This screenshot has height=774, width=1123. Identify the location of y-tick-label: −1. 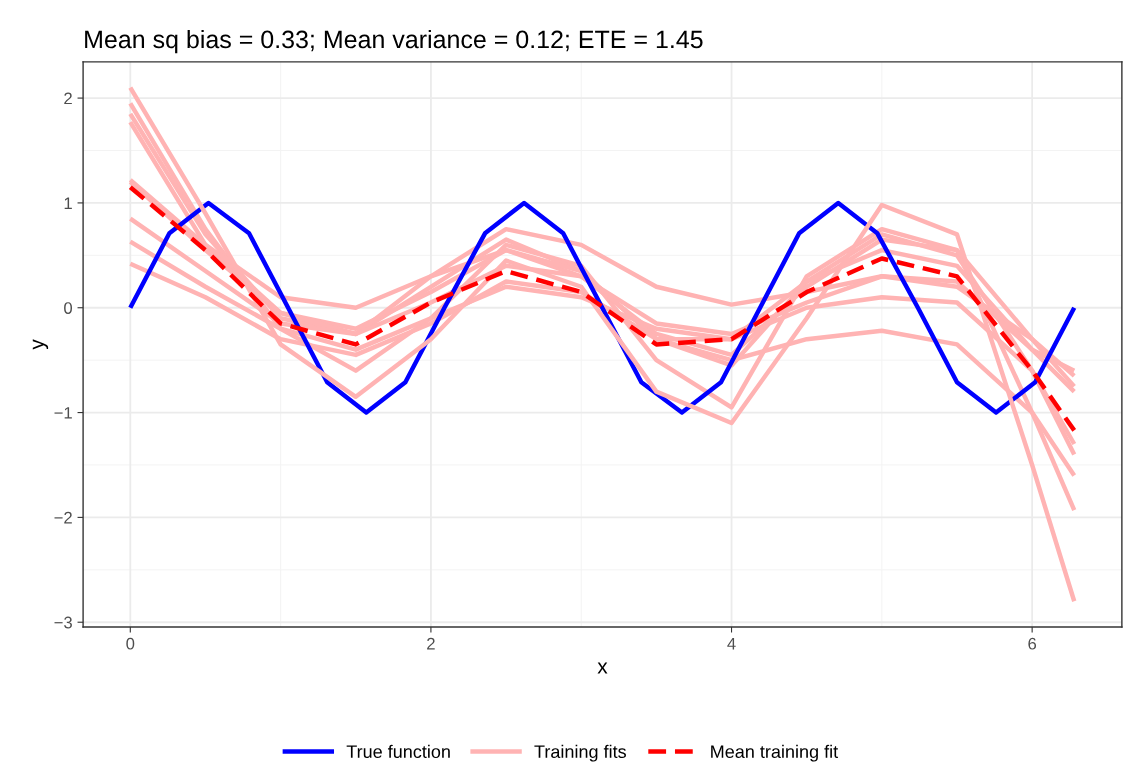
(63, 413).